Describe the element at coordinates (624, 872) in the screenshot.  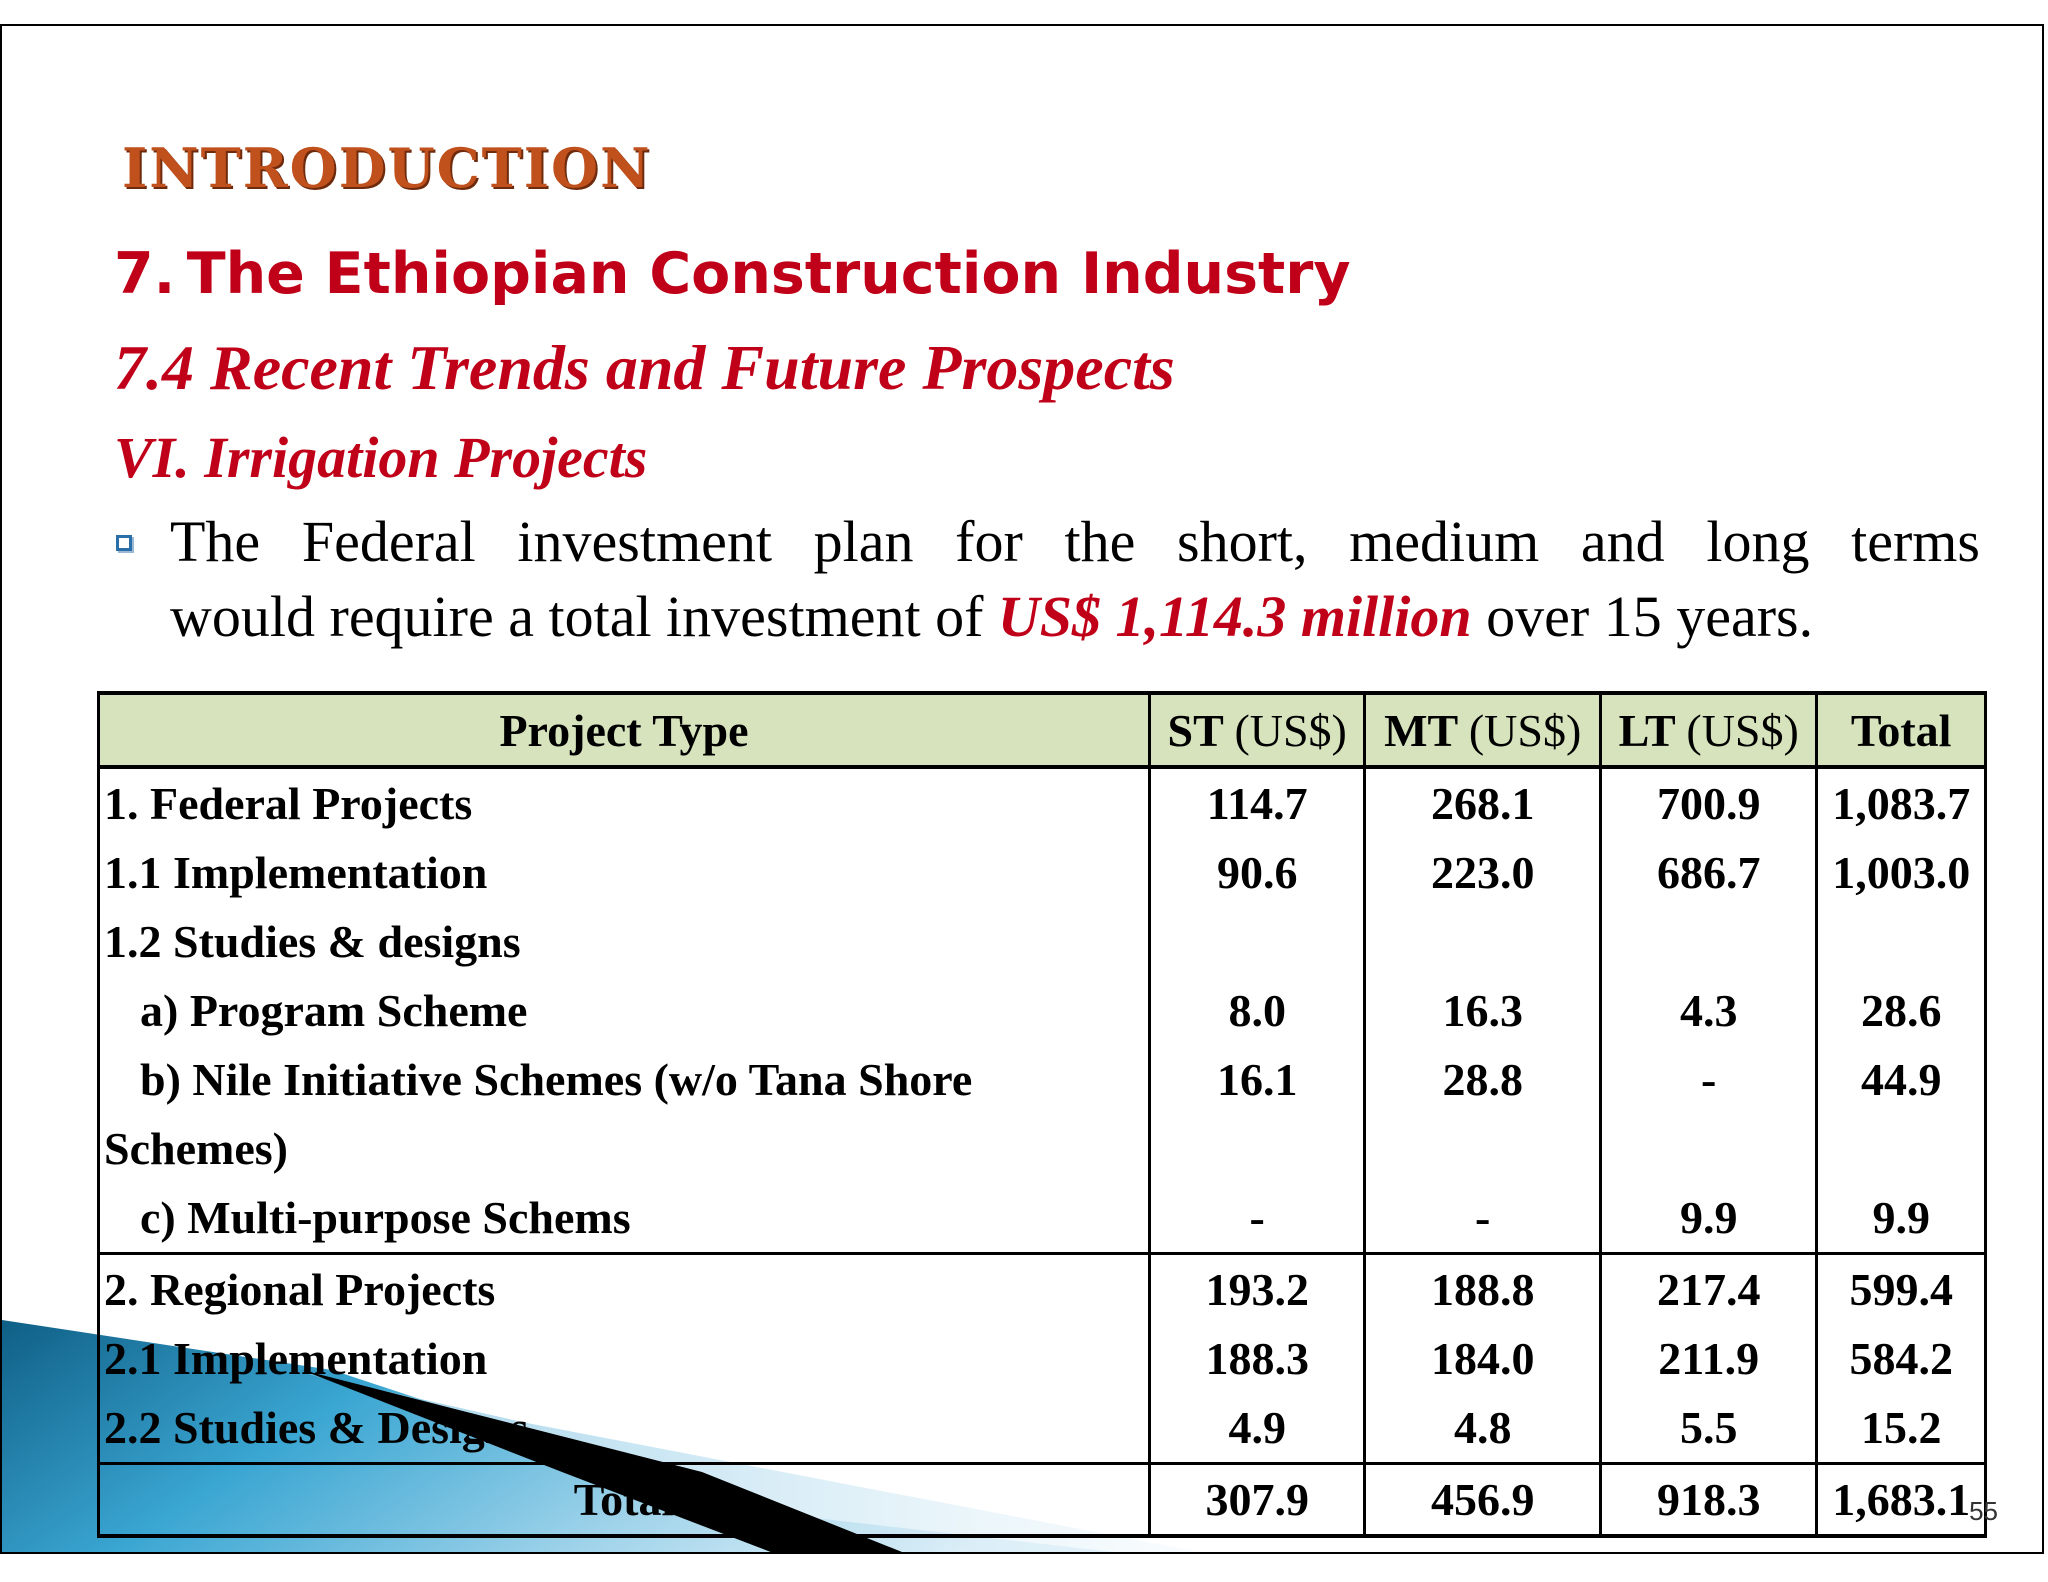
I see `row-label: 1.1 Implementation` at that location.